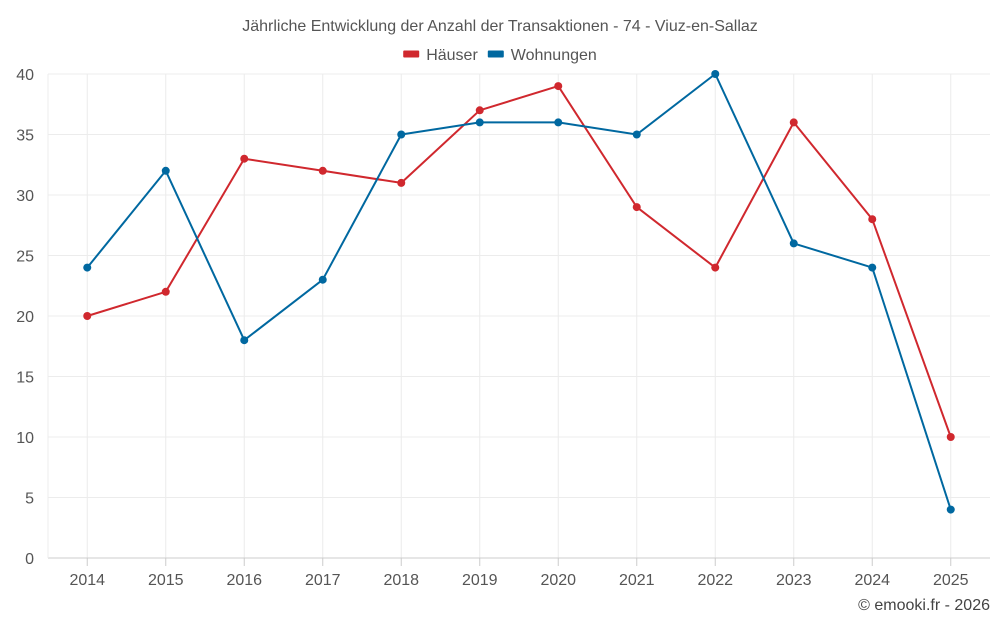 The width and height of the screenshot is (1000, 630). Describe the element at coordinates (87, 580) in the screenshot. I see `x-tick-label: 2014` at that location.